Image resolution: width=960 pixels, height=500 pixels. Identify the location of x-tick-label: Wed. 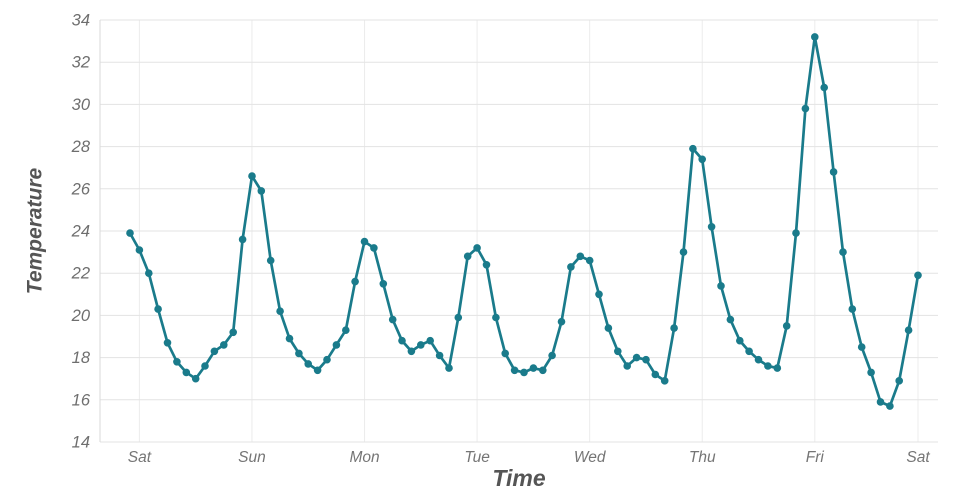
(590, 457).